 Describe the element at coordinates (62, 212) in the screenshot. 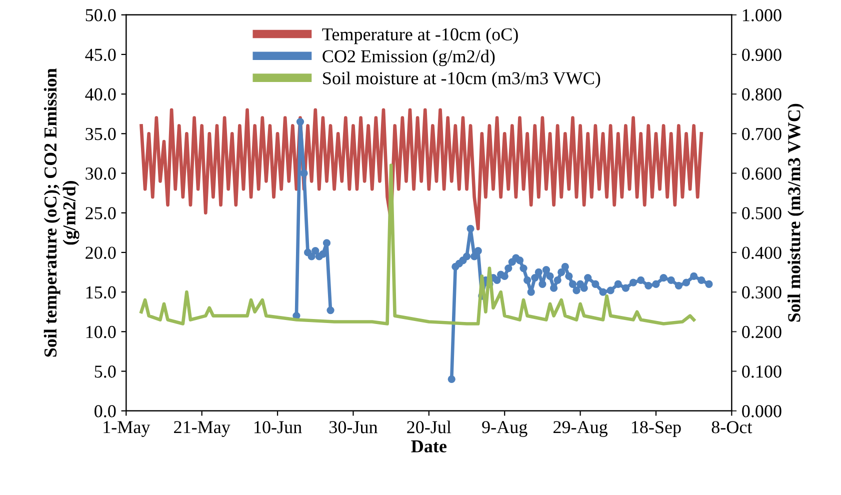

I see `y-axis-title: Soil temperature (oC); CO2 Emission (g/m2/d)` at that location.